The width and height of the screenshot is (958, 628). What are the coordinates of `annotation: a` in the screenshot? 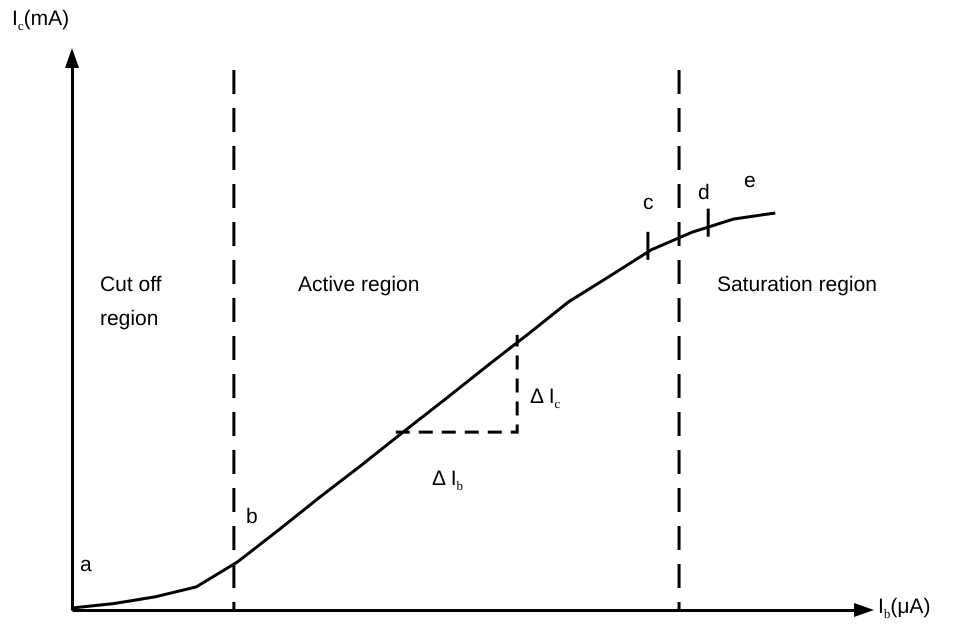 It's located at (86, 565).